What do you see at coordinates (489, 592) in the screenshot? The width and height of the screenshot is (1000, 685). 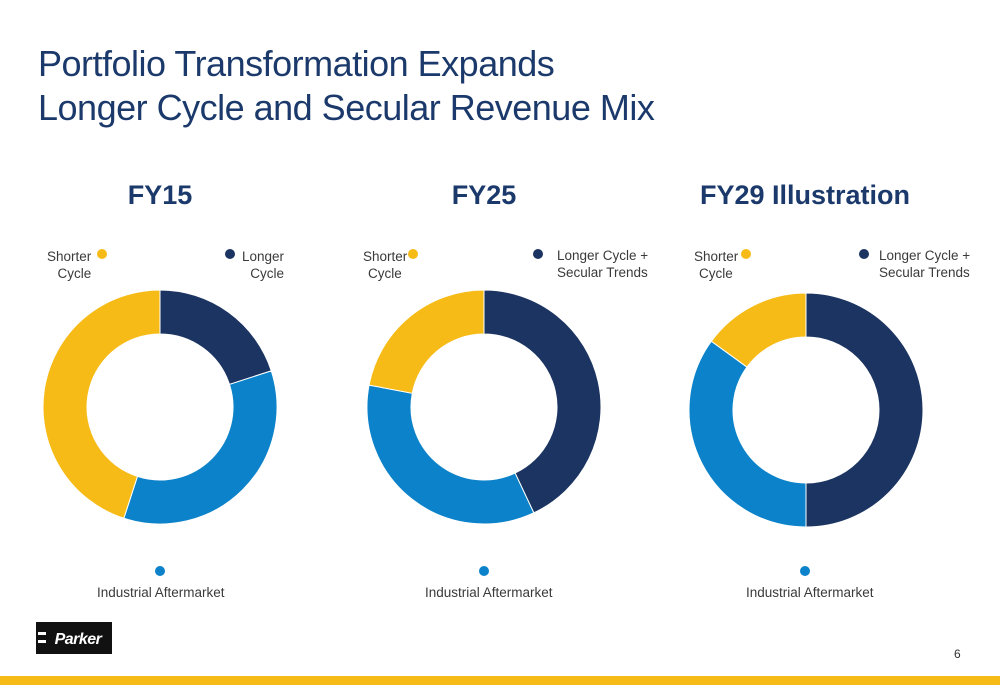 I see `label-aftermarket-fy25: Industrial Aftermarket` at bounding box center [489, 592].